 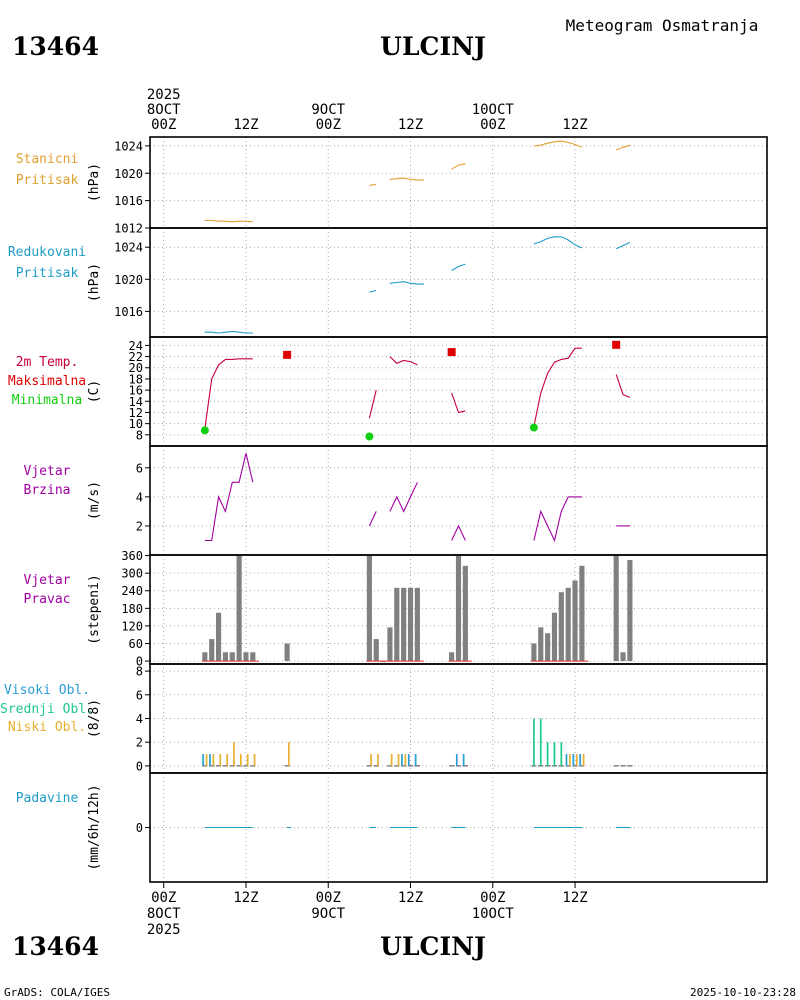 I want to click on station_pressure-ytick-label: 1020, so click(x=128, y=174).